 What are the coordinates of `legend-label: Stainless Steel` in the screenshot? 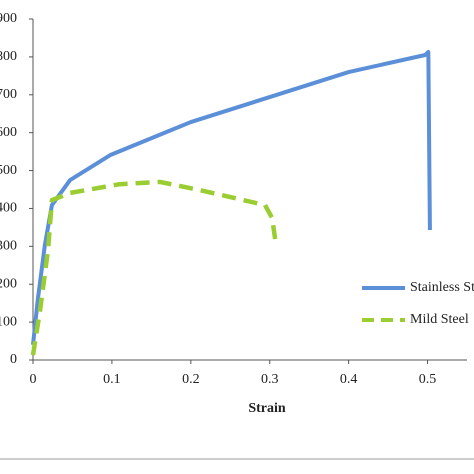 It's located at (442, 287).